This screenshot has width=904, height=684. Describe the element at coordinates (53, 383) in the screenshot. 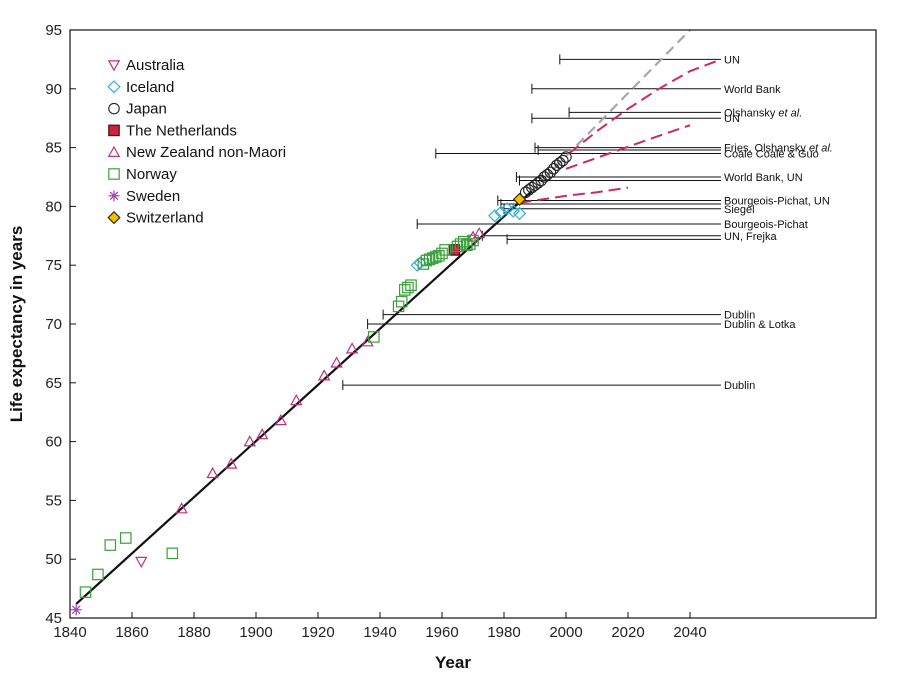

I see `y-tick-label: 65` at that location.